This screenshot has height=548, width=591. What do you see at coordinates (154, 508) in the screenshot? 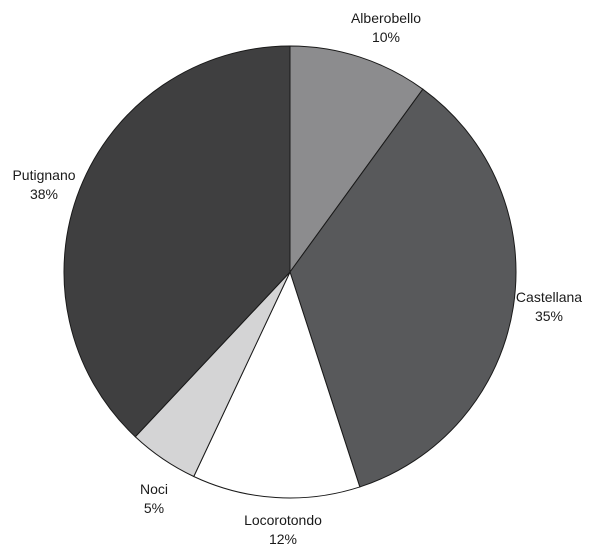
I see `slice-percent-noci: 5%` at bounding box center [154, 508].